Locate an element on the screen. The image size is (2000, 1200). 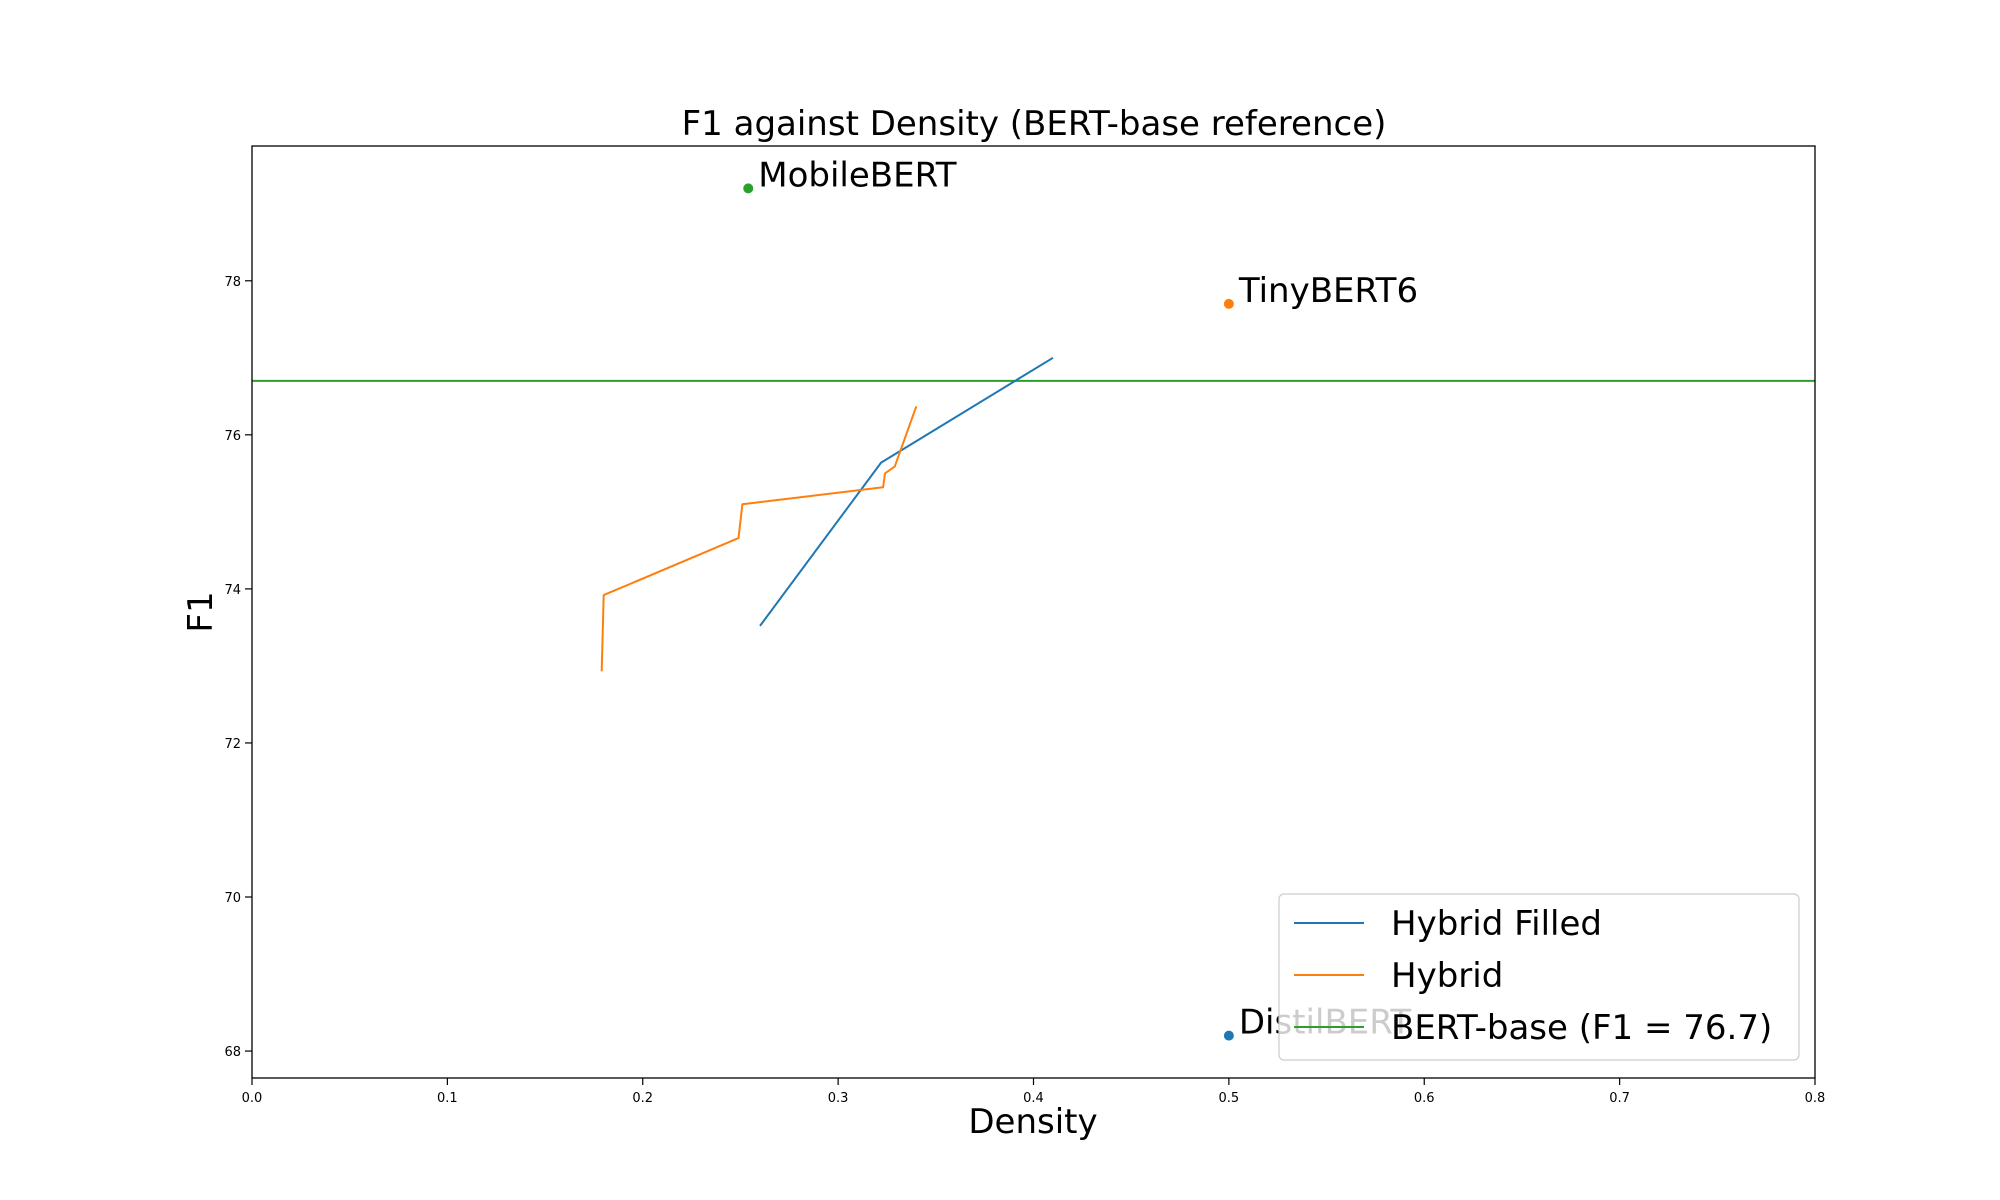
legend-label: BERT-base (F1 = 76.7) is located at coordinates (1581, 1028).